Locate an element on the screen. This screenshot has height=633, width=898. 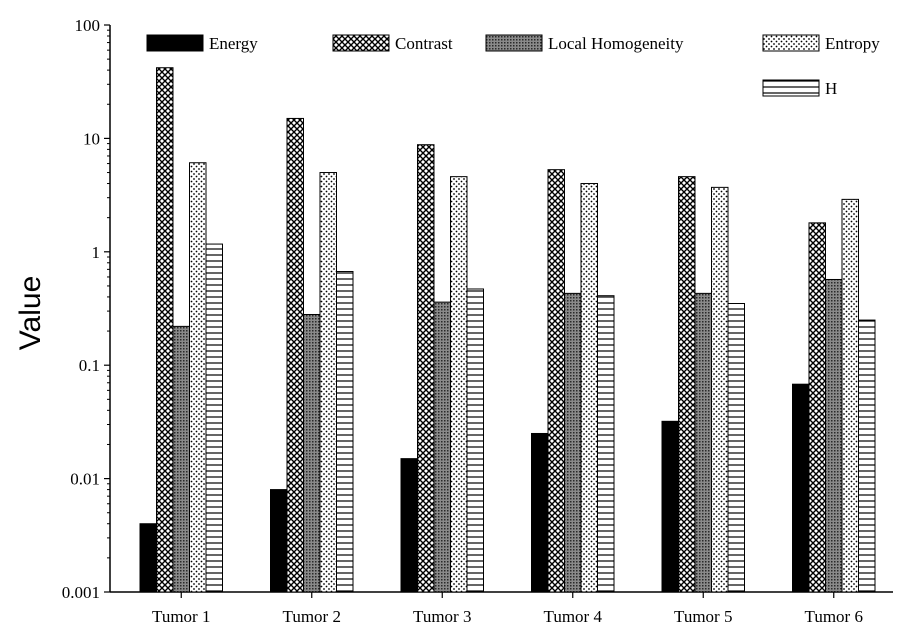
y-tick-label: 0.1 is located at coordinates (89, 365).